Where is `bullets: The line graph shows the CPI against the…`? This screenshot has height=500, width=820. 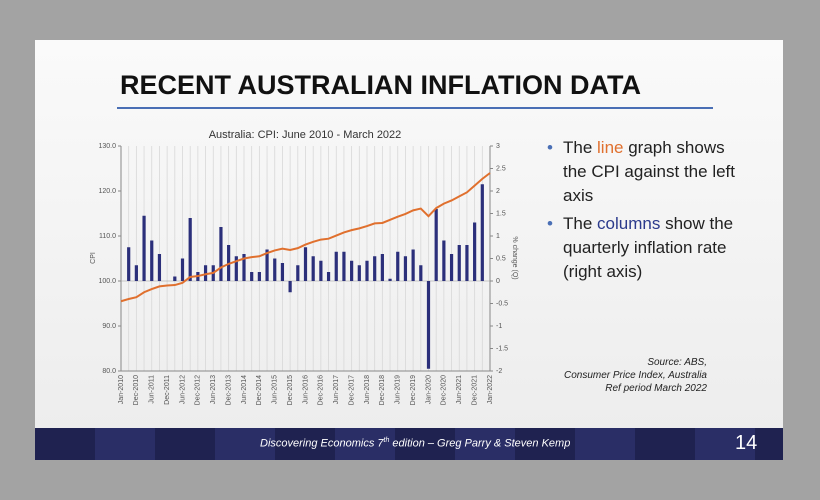 bullets: The line graph shows the CPI against the… is located at coordinates (642, 212).